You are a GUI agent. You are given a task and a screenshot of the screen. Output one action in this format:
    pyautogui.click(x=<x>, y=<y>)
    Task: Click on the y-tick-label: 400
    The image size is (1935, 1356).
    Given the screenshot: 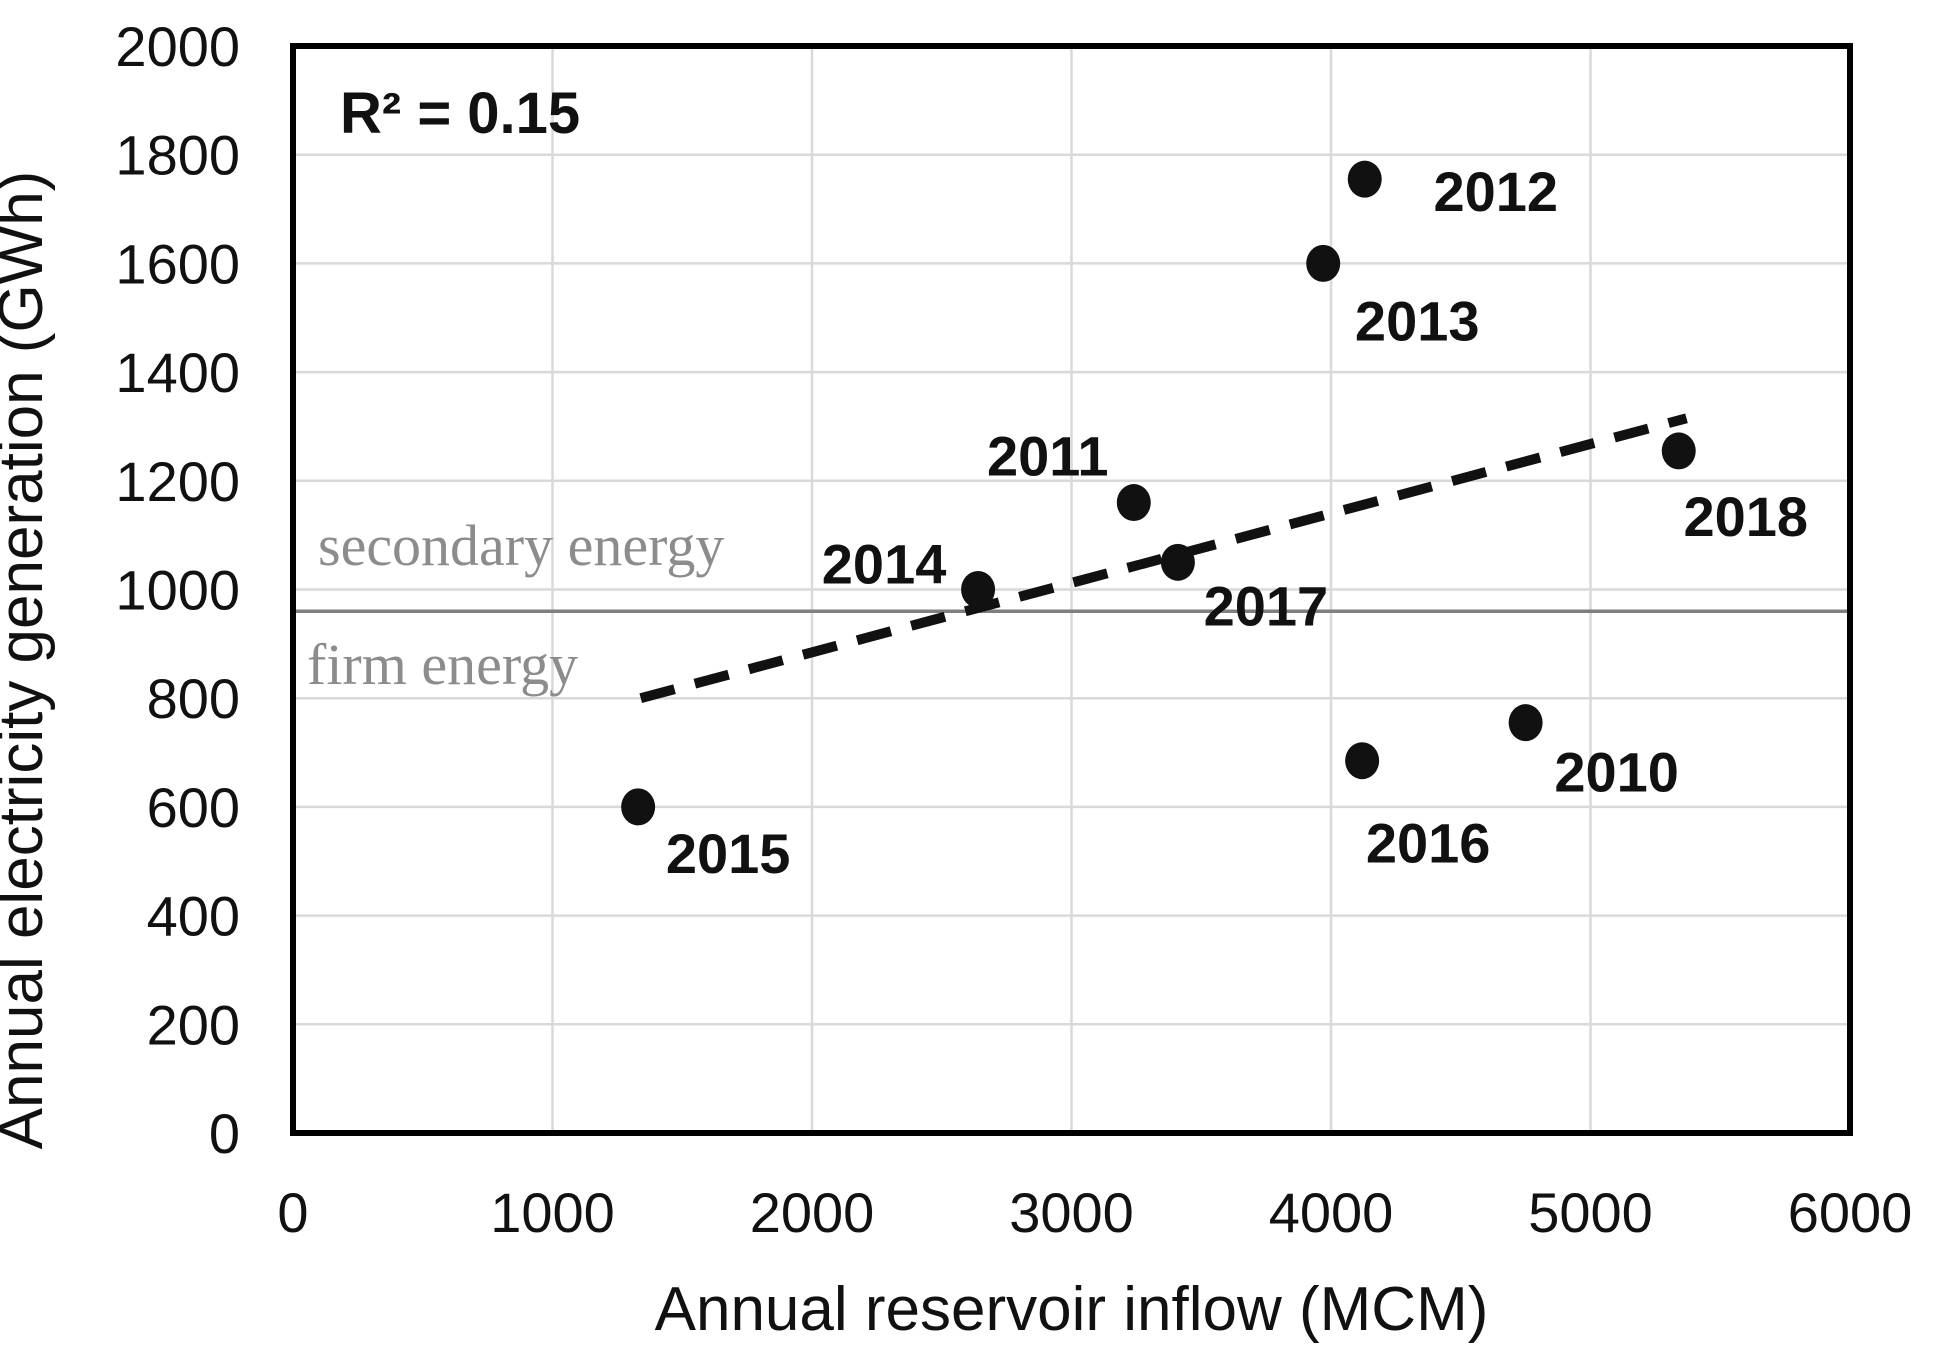 What is the action you would take?
    pyautogui.click(x=193, y=916)
    